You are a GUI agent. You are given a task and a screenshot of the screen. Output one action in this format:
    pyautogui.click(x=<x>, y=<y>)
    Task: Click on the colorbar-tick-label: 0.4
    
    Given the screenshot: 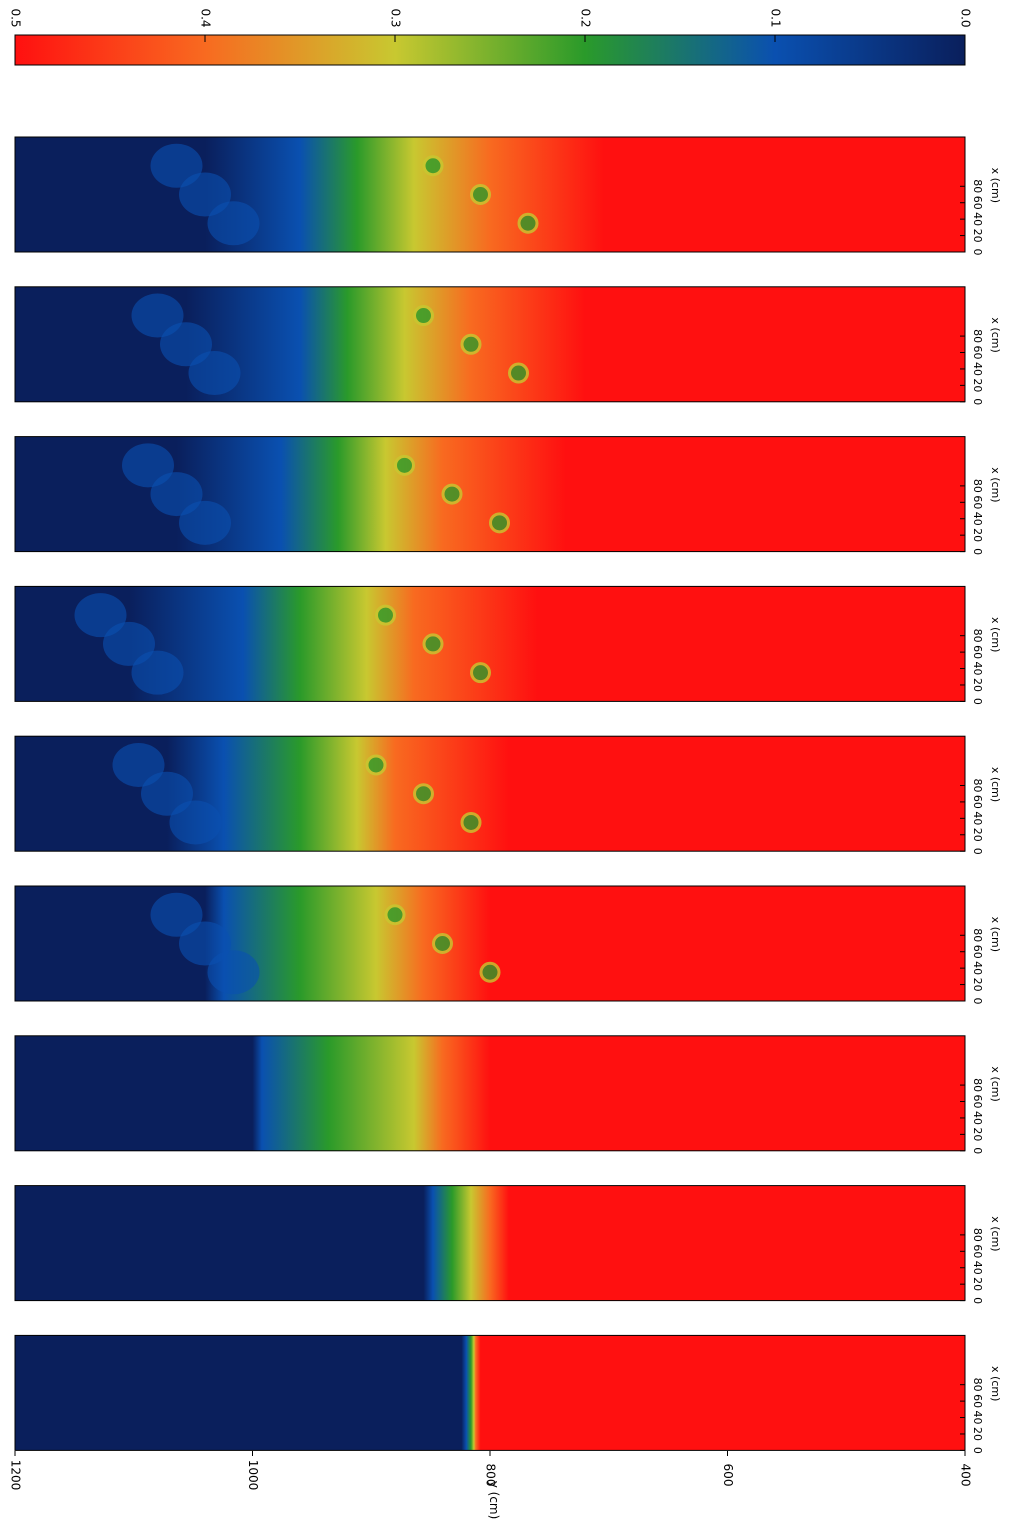 What is the action you would take?
    pyautogui.click(x=206, y=17)
    